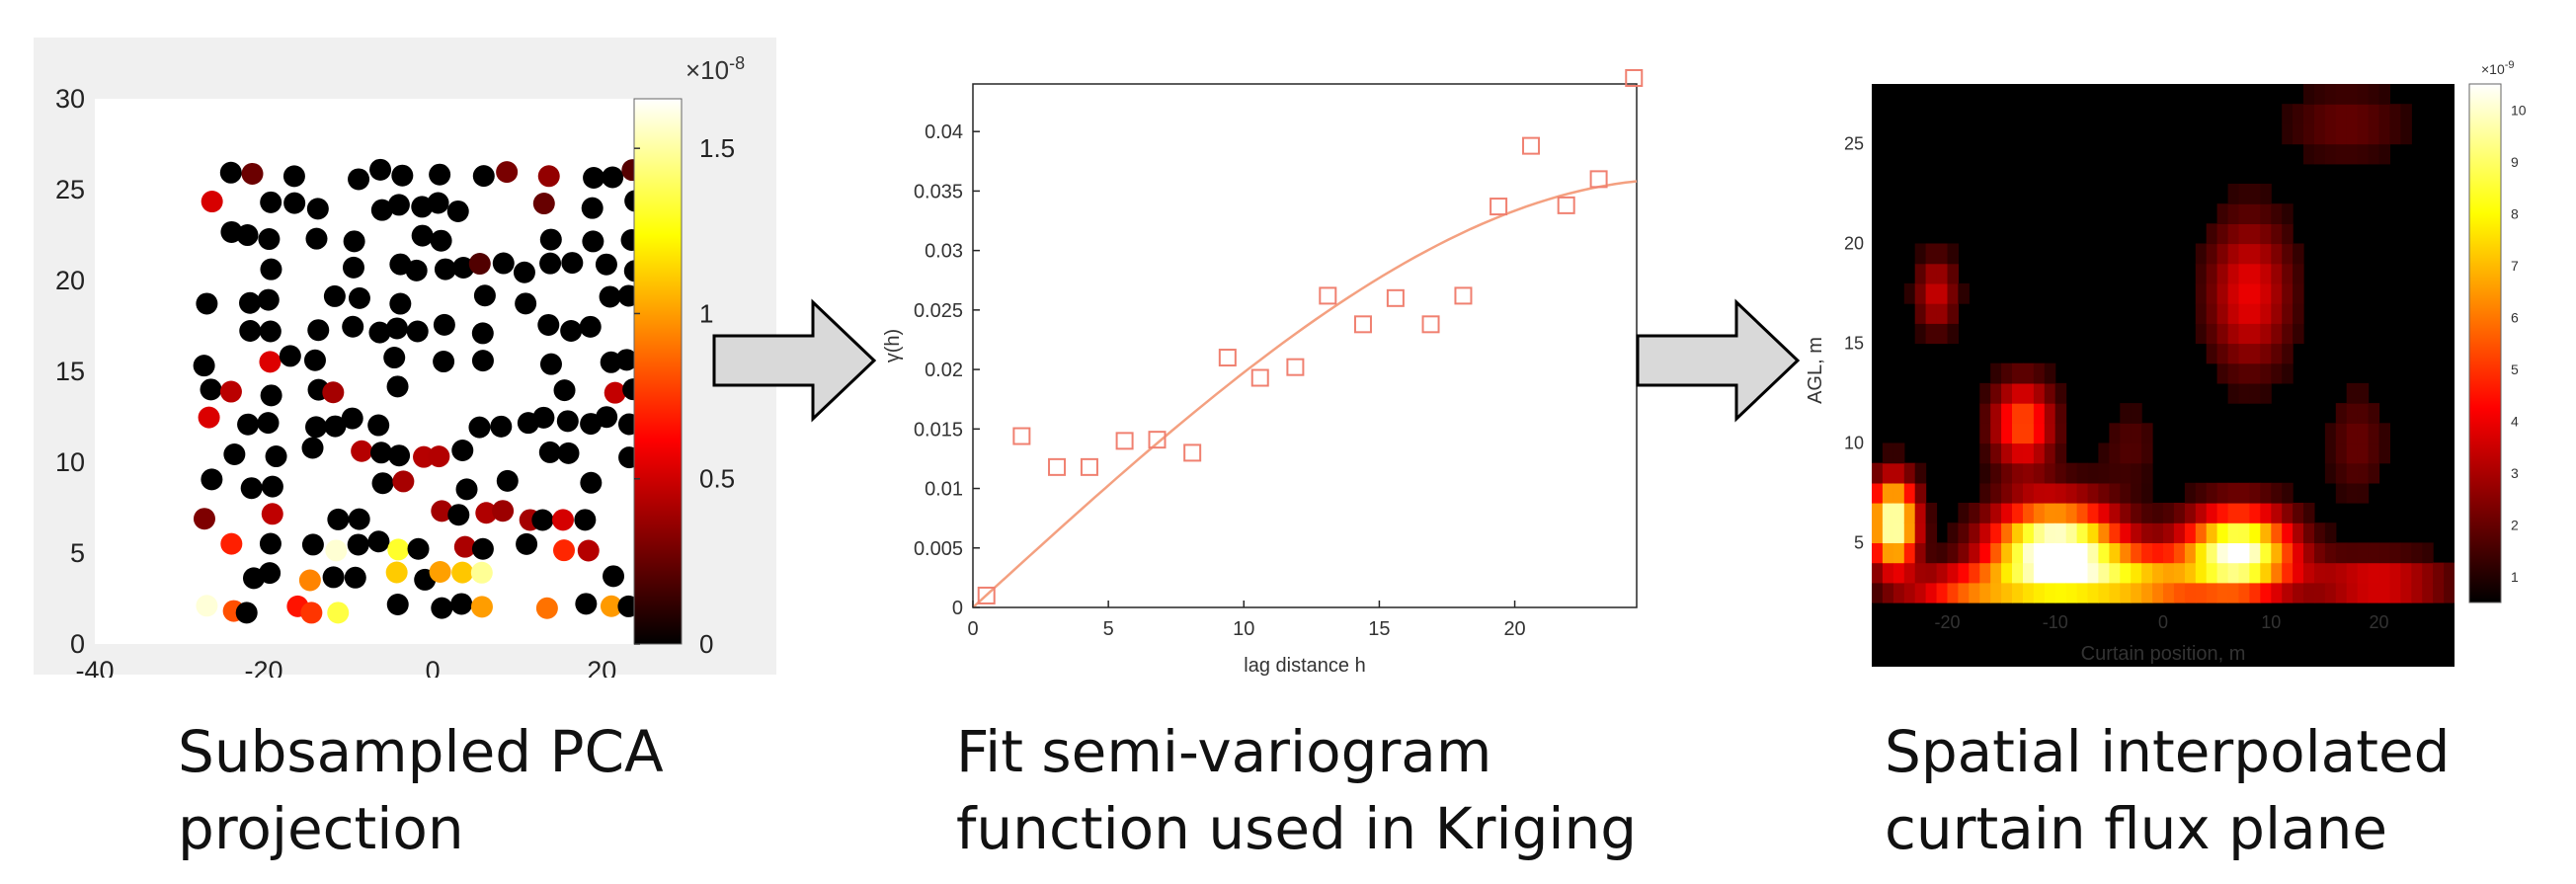  Describe the element at coordinates (2515, 421) in the screenshot. I see `colorbar-tick-label: 4` at that location.